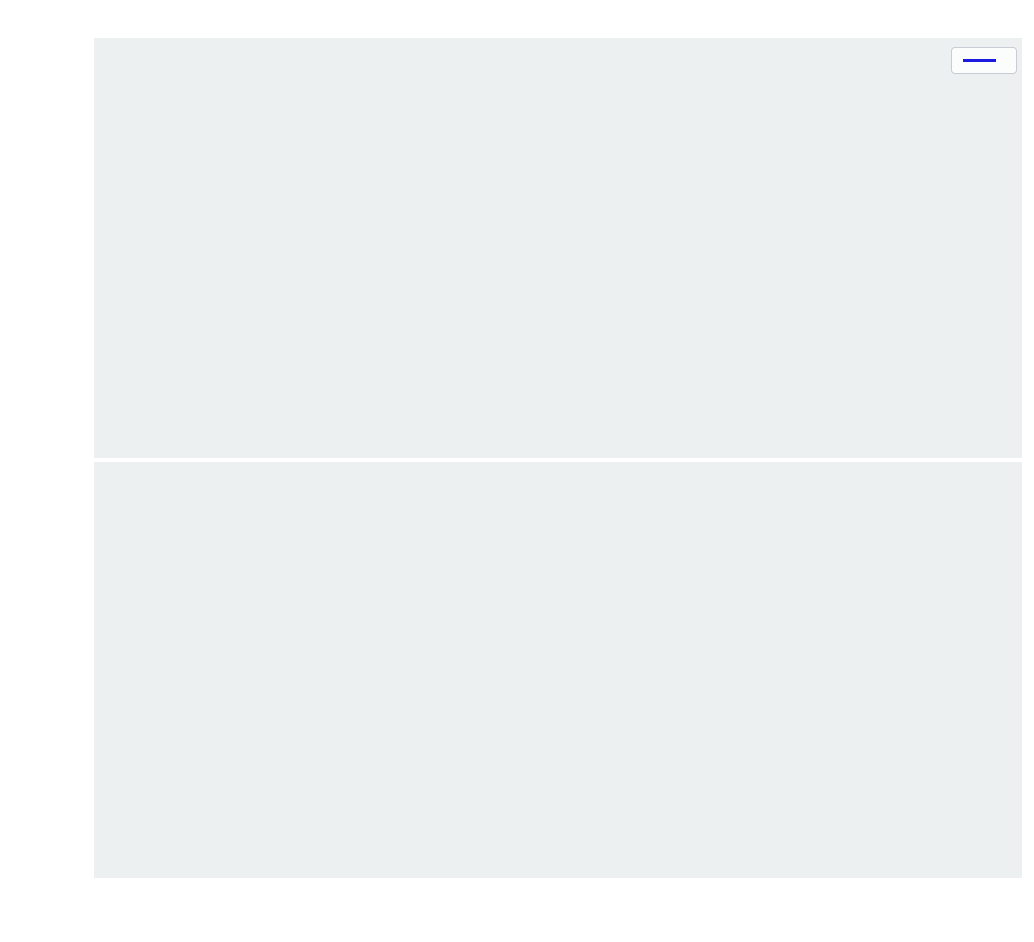  I want to click on legend-line-icon, so click(979, 60).